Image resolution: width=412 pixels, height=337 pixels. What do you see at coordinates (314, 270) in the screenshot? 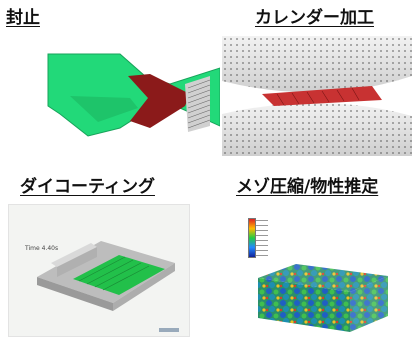
I see `meso-compression-simulation-image` at bounding box center [314, 270].